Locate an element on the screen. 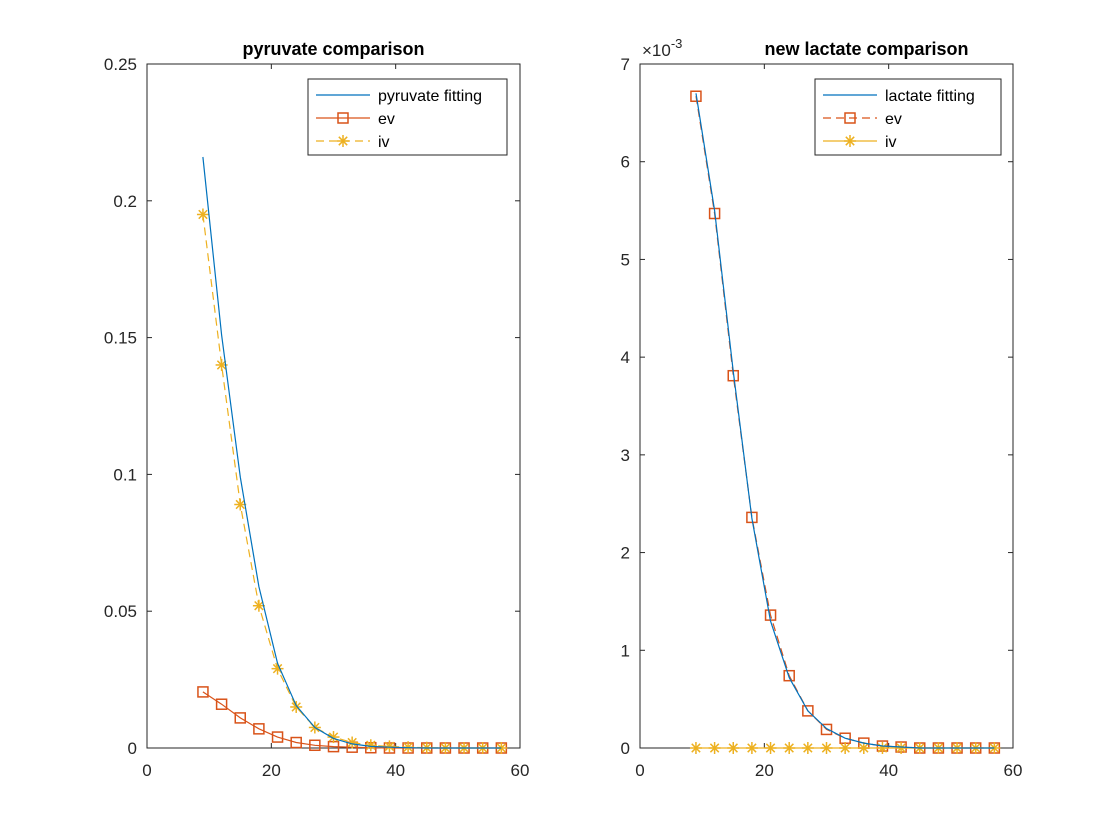 This screenshot has height=840, width=1120. y-exponent-base: ×10 is located at coordinates (656, 50).